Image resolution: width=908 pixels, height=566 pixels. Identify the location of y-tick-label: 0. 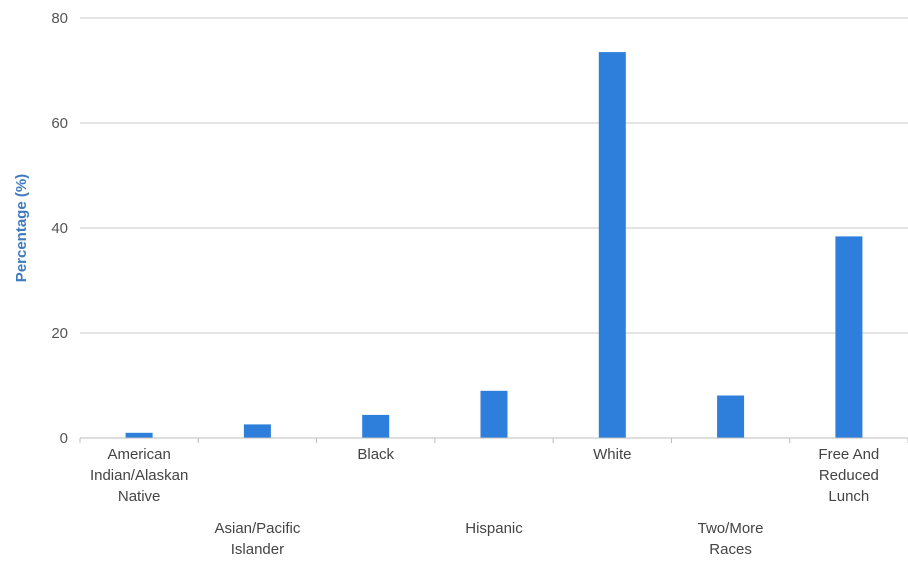
(64, 438).